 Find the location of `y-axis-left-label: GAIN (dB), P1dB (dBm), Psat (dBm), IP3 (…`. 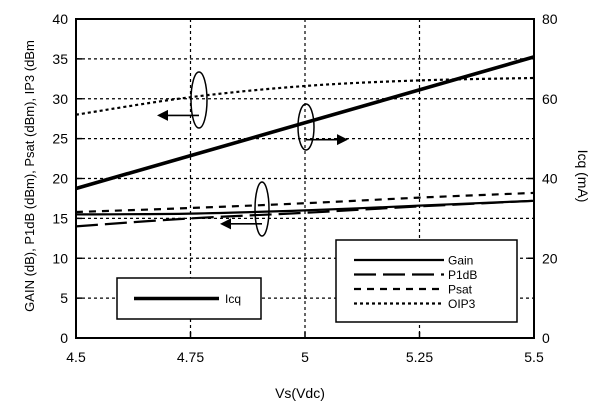

y-axis-left-label: GAIN (dB), P1dB (dBm), Psat (dBm), IP3 (… is located at coordinates (29, 176).